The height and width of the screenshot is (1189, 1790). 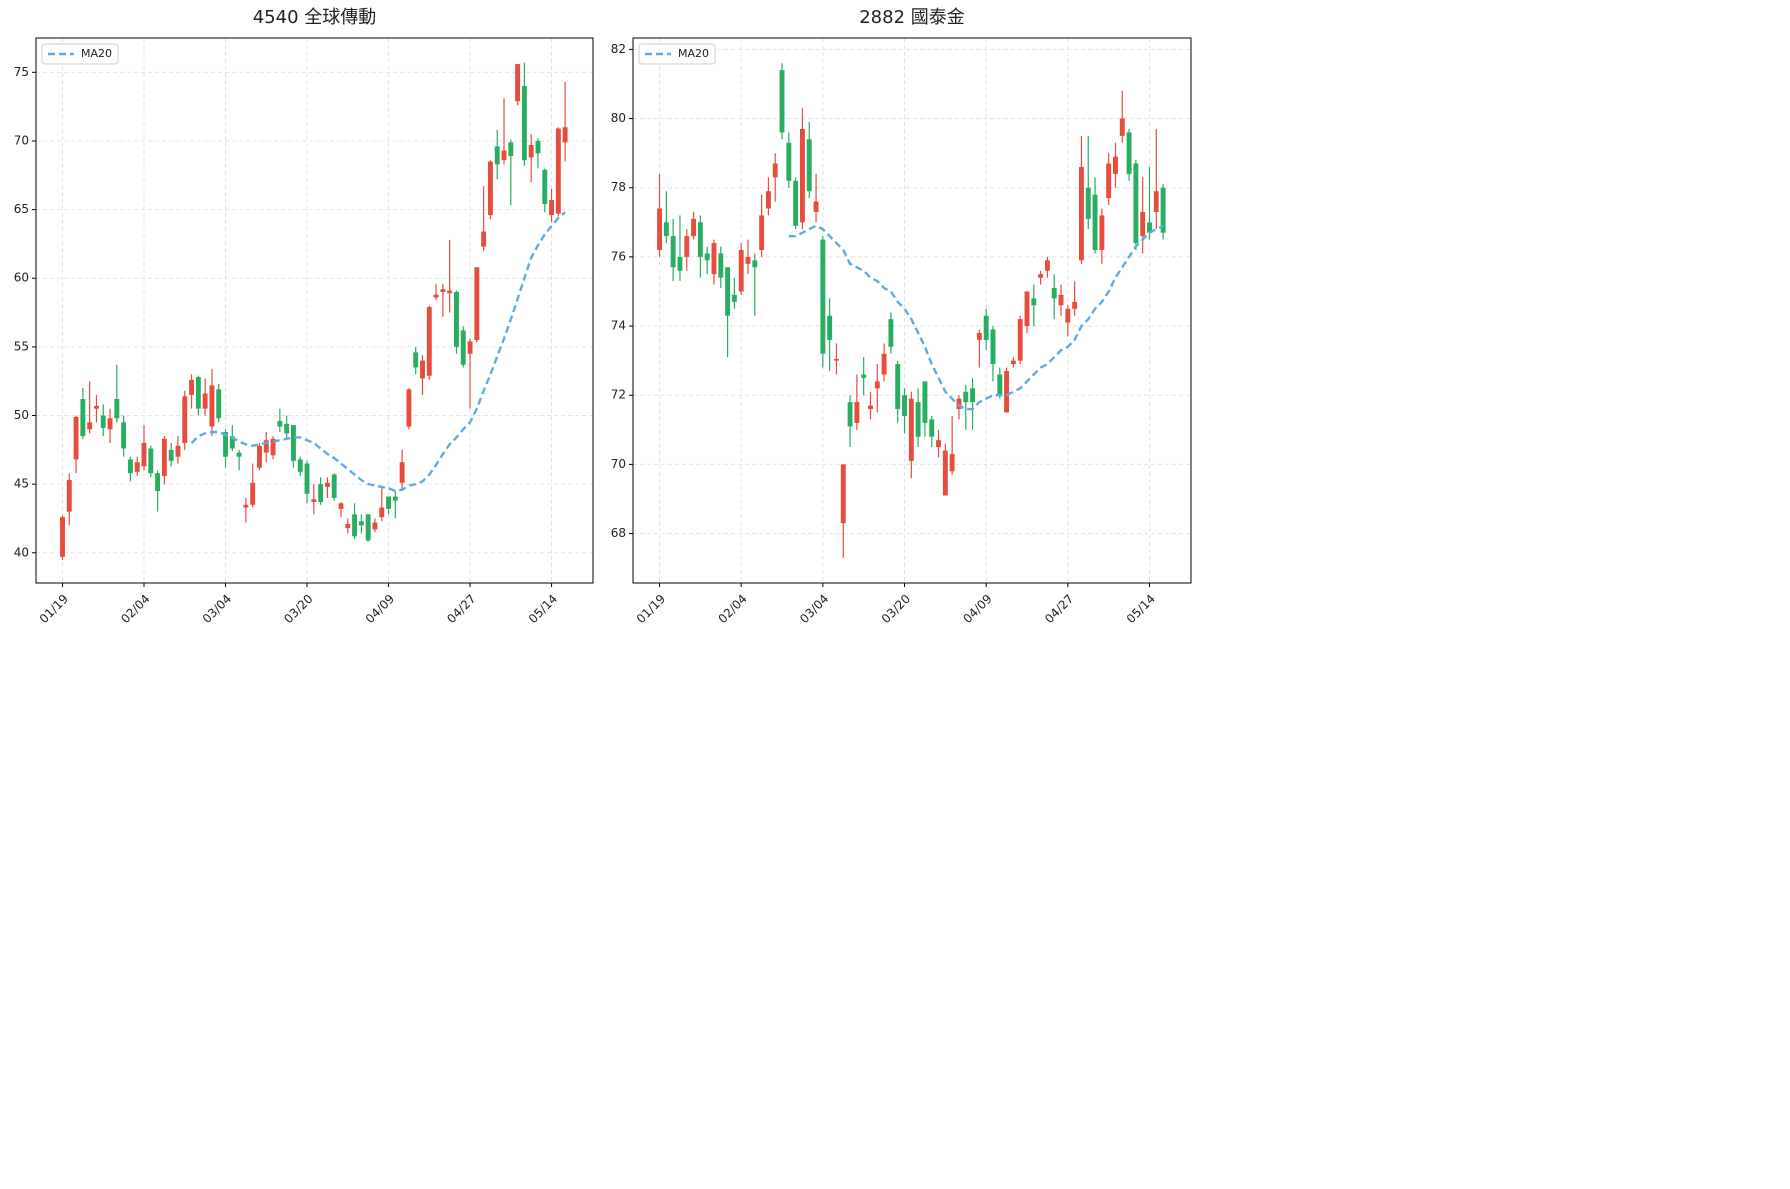 I want to click on x-tick-label: 04/09, so click(x=380, y=609).